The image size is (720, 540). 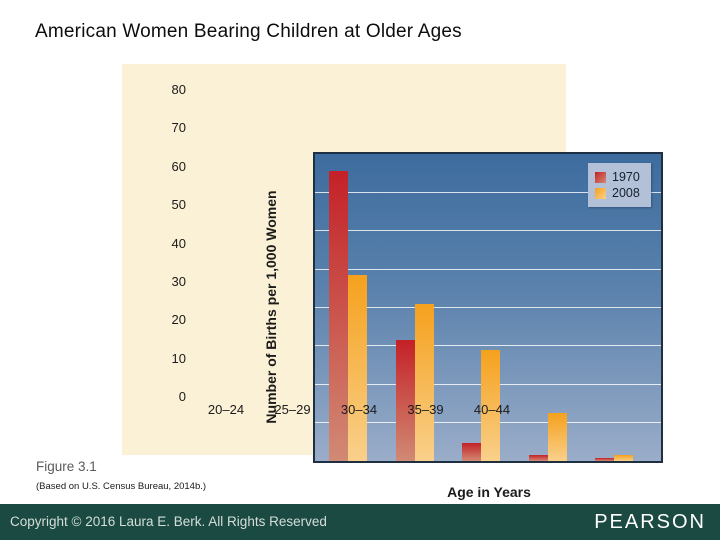 I want to click on bar-1970-30–34, so click(x=471, y=451).